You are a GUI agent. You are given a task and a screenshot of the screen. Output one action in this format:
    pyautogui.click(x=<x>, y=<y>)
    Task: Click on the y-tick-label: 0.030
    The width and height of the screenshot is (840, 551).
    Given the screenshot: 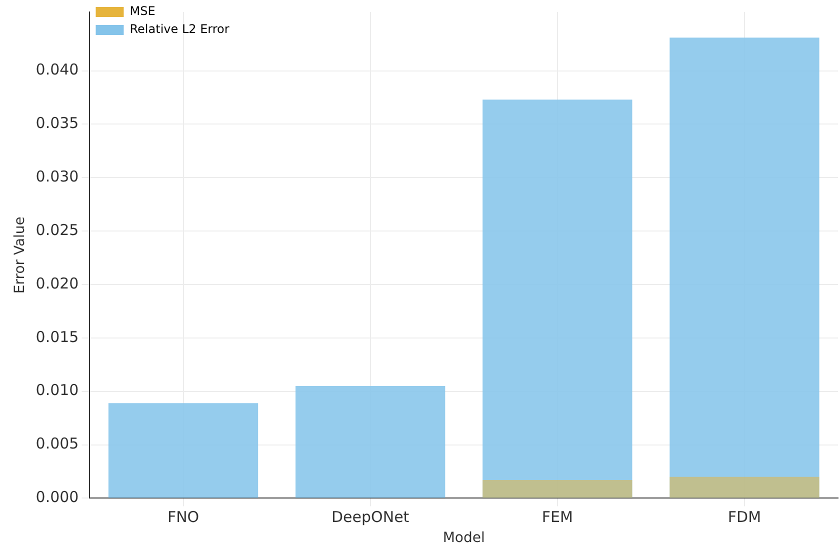 What is the action you would take?
    pyautogui.click(x=57, y=177)
    